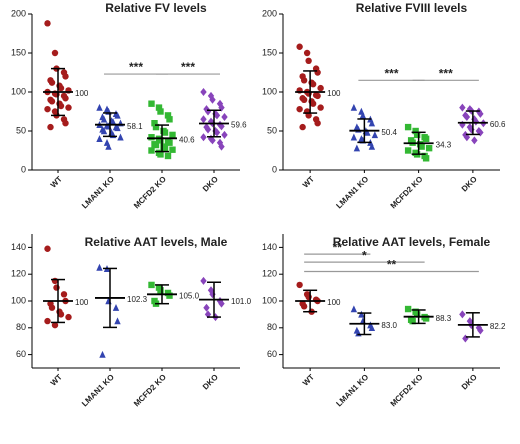 This screenshot has width=520, height=444. What do you see at coordinates (239, 125) in the screenshot?
I see `mean-label: 59.6` at bounding box center [239, 125].